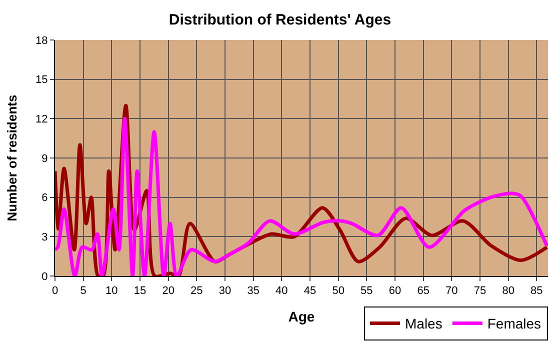  Describe the element at coordinates (45, 238) in the screenshot. I see `y-tick-label: 3` at that location.